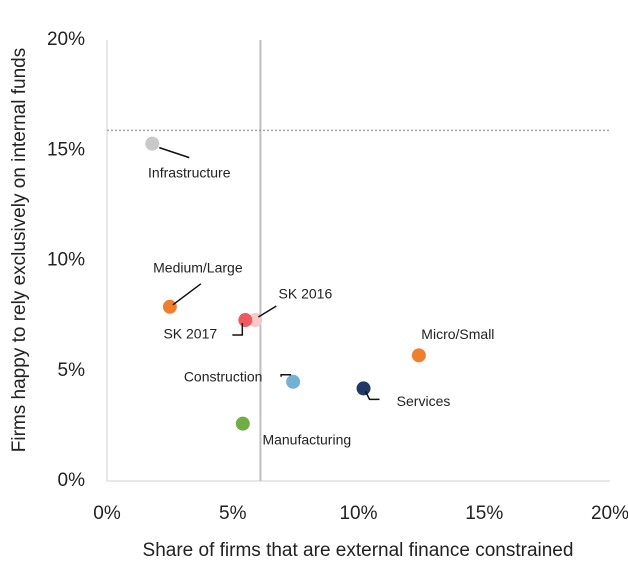 The image size is (628, 564). Describe the element at coordinates (66, 149) in the screenshot. I see `y-tick-label: 15%` at that location.